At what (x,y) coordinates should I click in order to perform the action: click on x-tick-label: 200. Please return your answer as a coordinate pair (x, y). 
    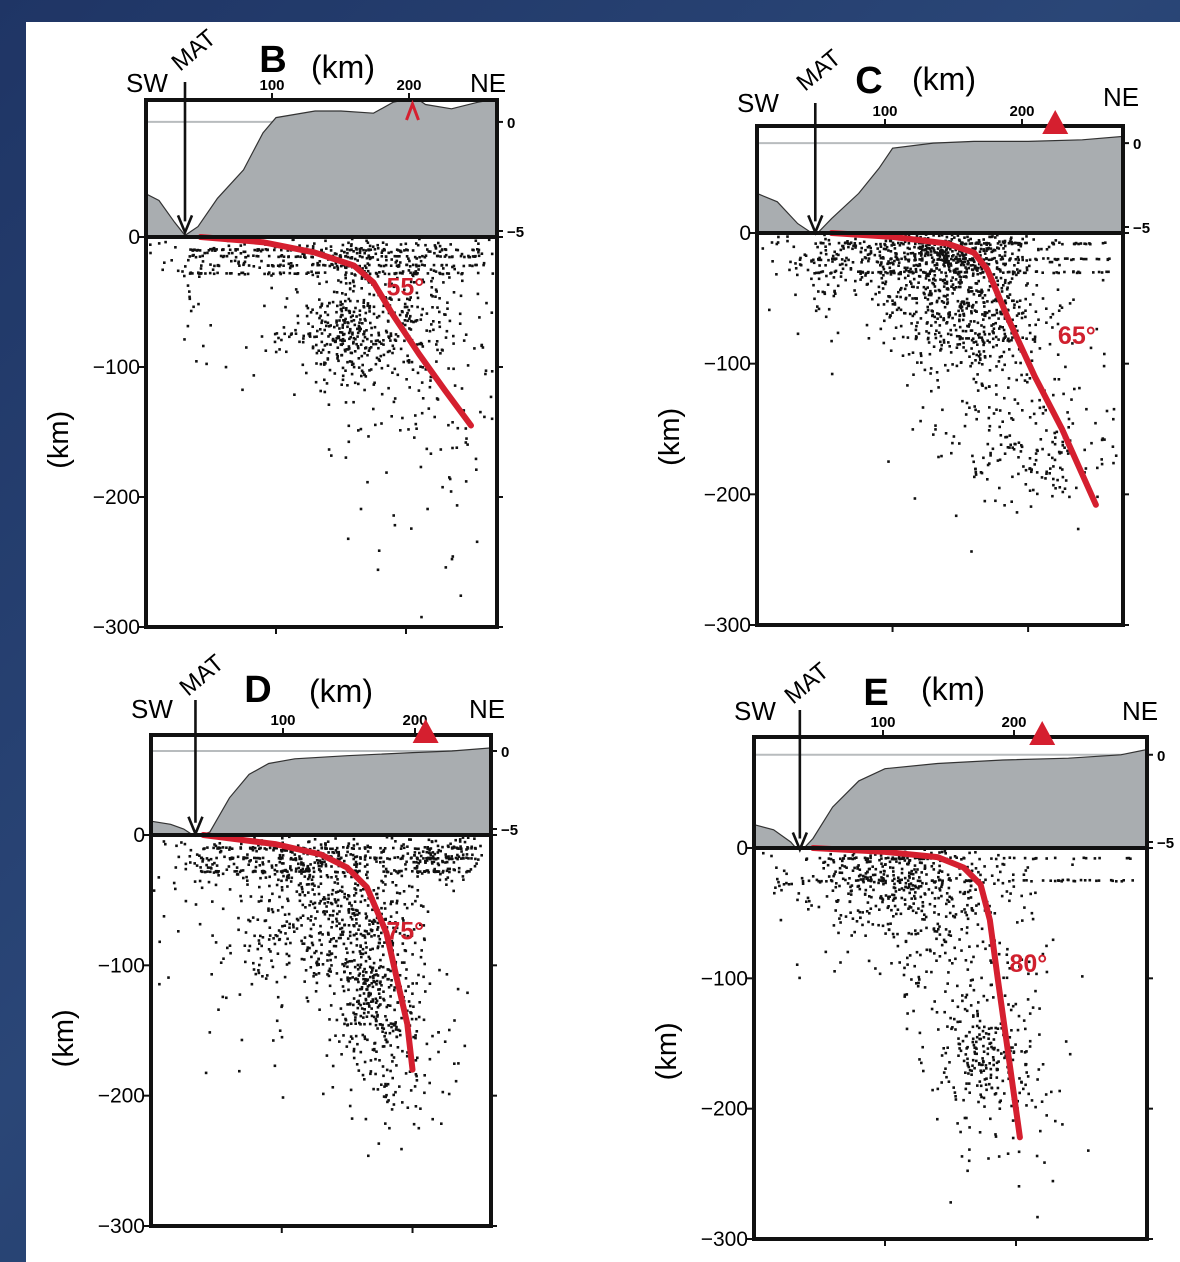
    Looking at the image, I should click on (414, 720).